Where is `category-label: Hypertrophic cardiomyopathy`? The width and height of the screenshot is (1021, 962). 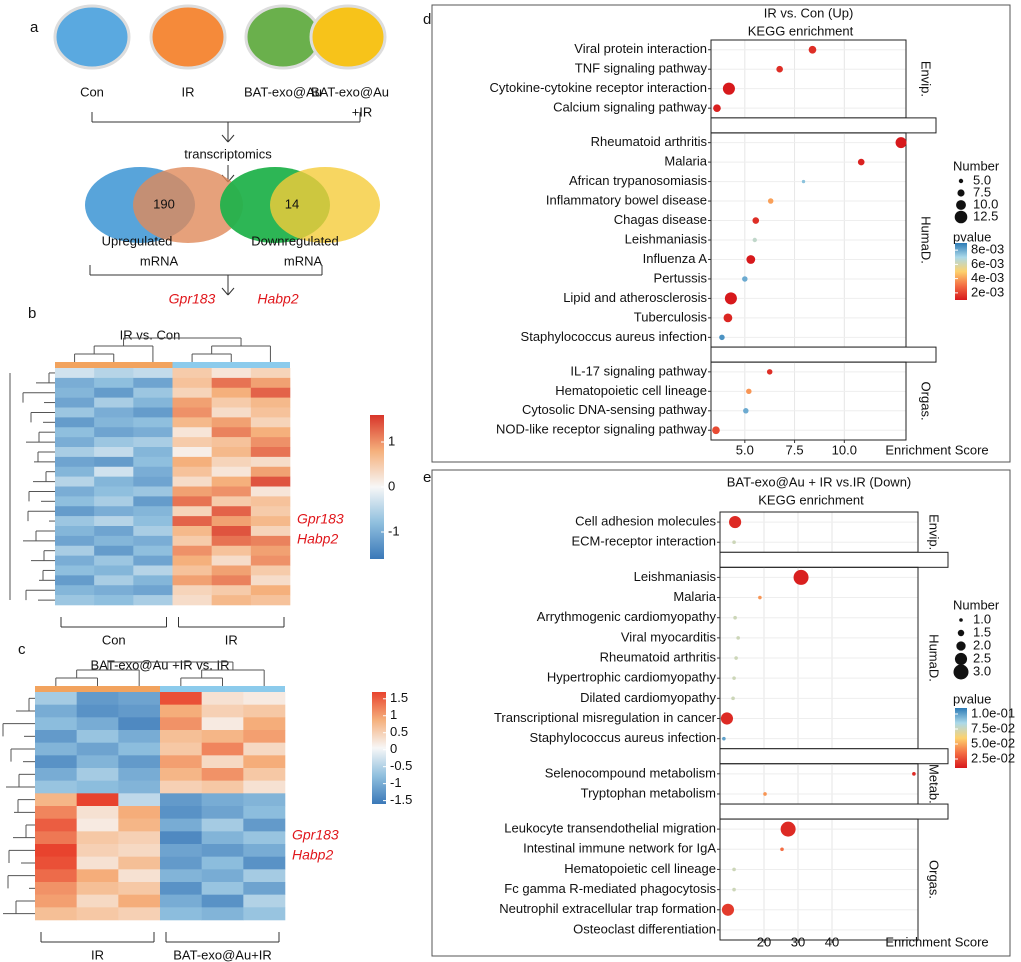
category-label: Hypertrophic cardiomyopathy is located at coordinates (632, 677).